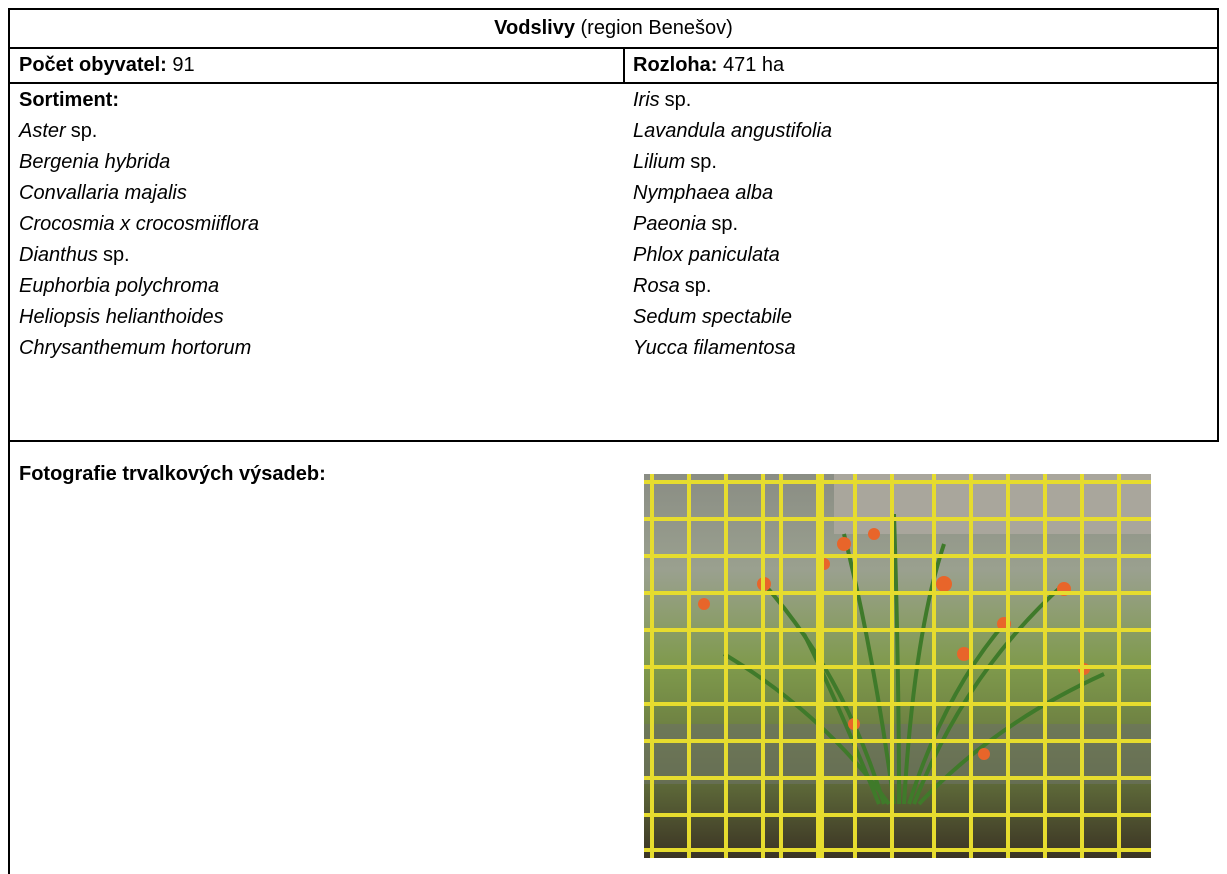 The height and width of the screenshot is (874, 1227). I want to click on plant: Crocosmia x crocosmiiflora, so click(139, 224).